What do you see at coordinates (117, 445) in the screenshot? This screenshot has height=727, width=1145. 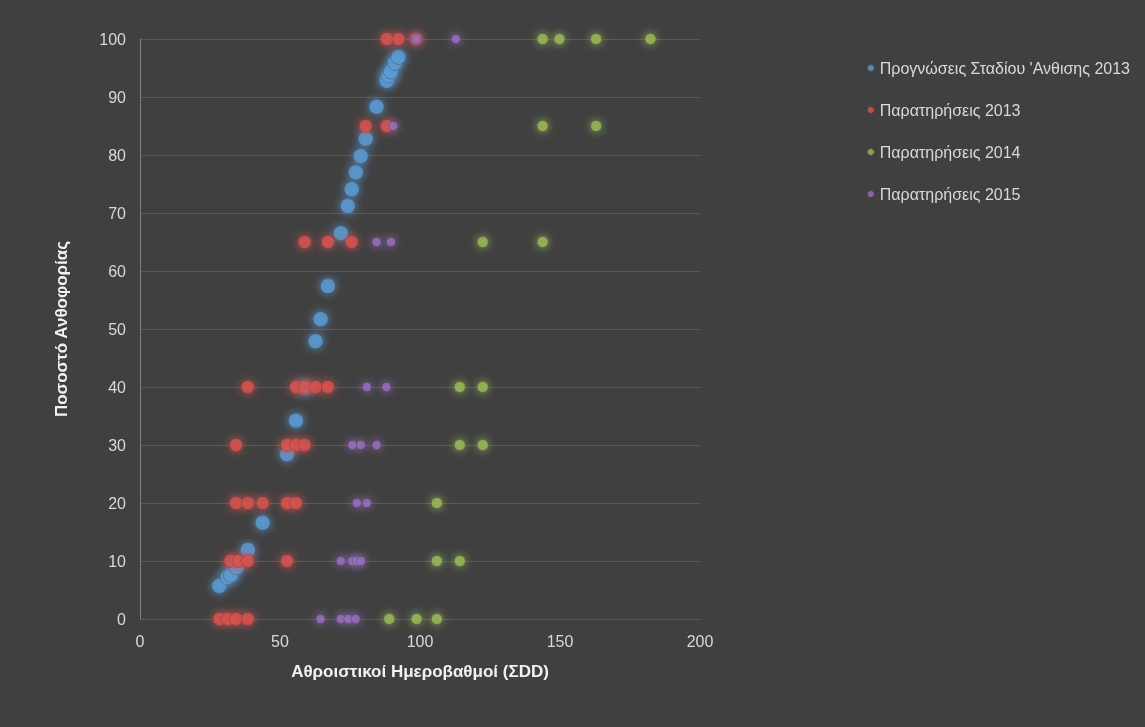 I see `y-tick-label: 30` at bounding box center [117, 445].